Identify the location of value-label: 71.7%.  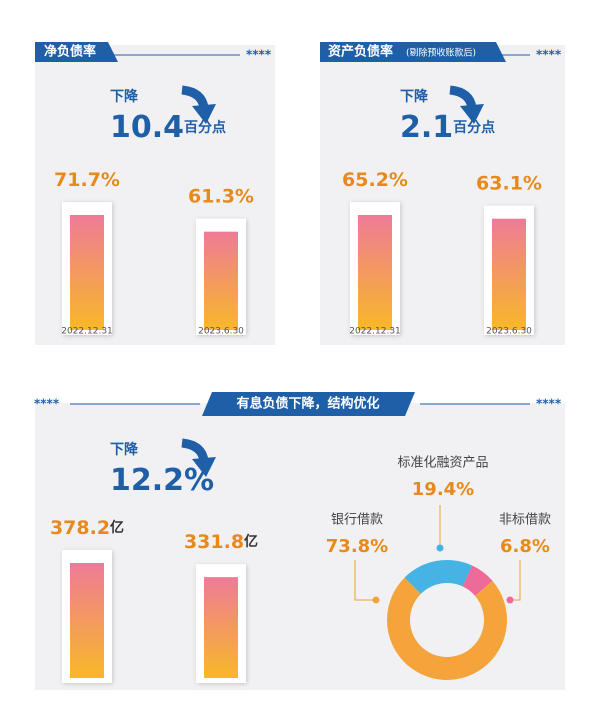
(87, 180).